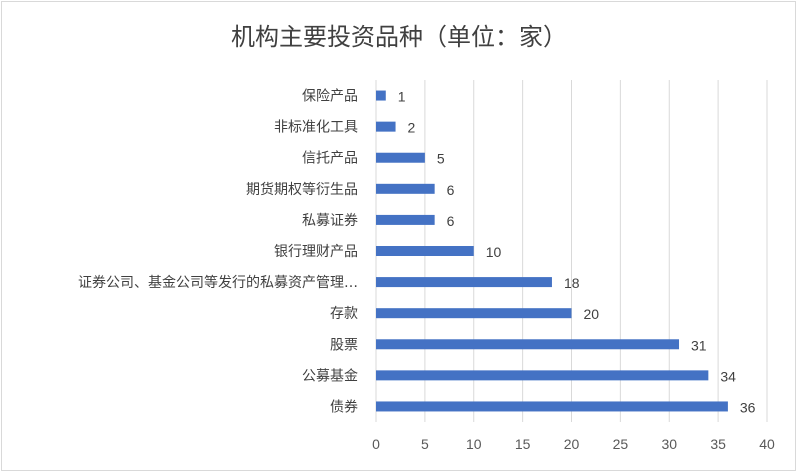  Describe the element at coordinates (523, 444) in the screenshot. I see `x-tick-label-15: 15` at that location.